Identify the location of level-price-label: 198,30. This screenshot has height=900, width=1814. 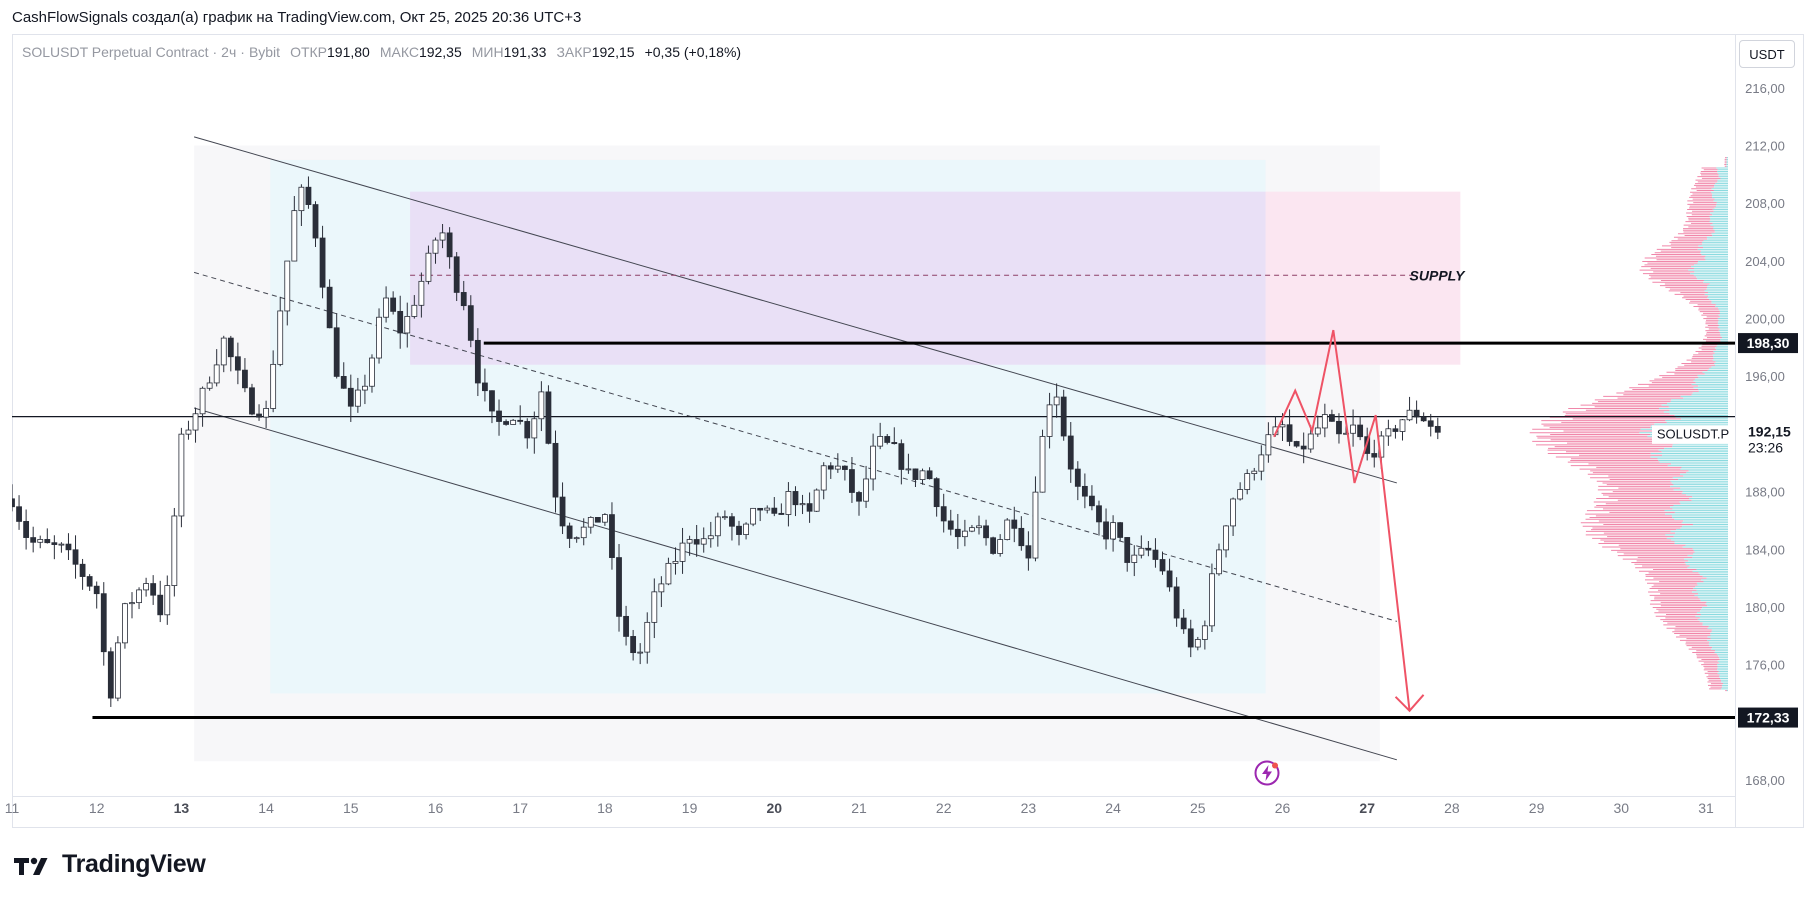
(1768, 343).